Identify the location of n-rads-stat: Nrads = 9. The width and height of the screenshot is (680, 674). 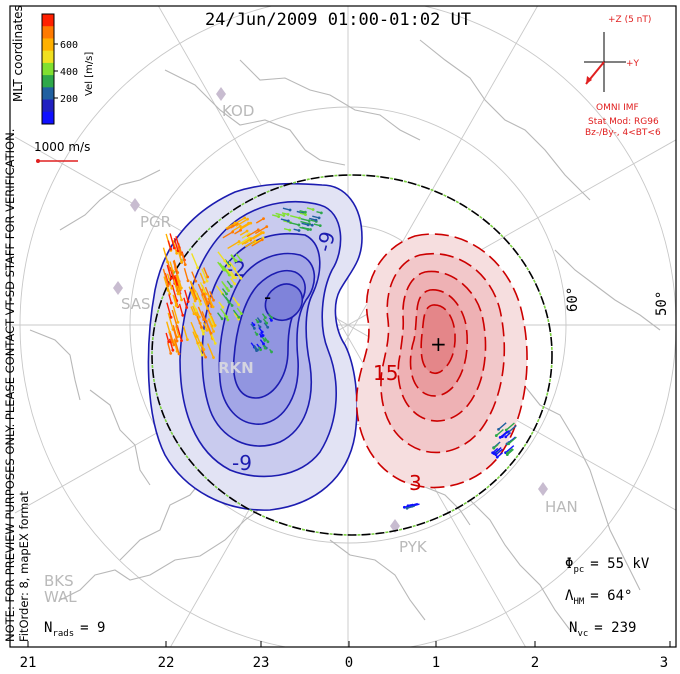
(74, 629).